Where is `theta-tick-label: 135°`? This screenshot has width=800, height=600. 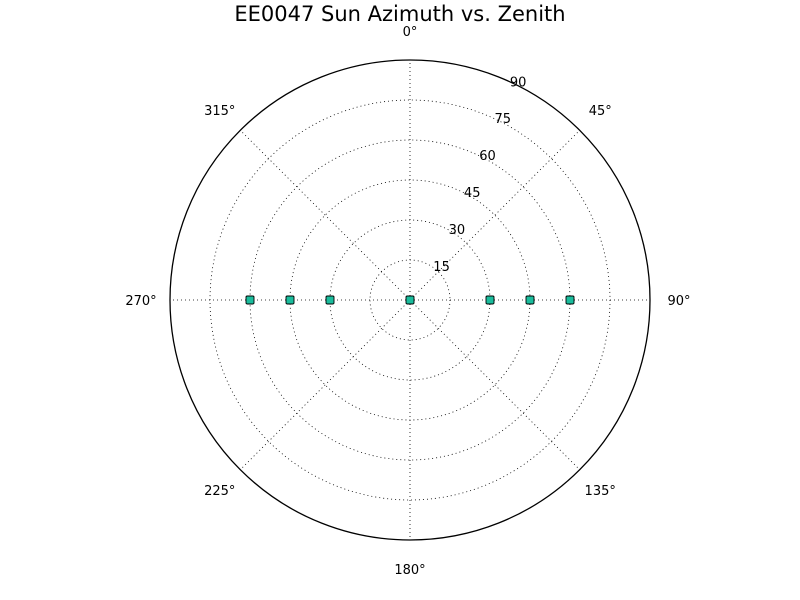
theta-tick-label: 135° is located at coordinates (600, 491).